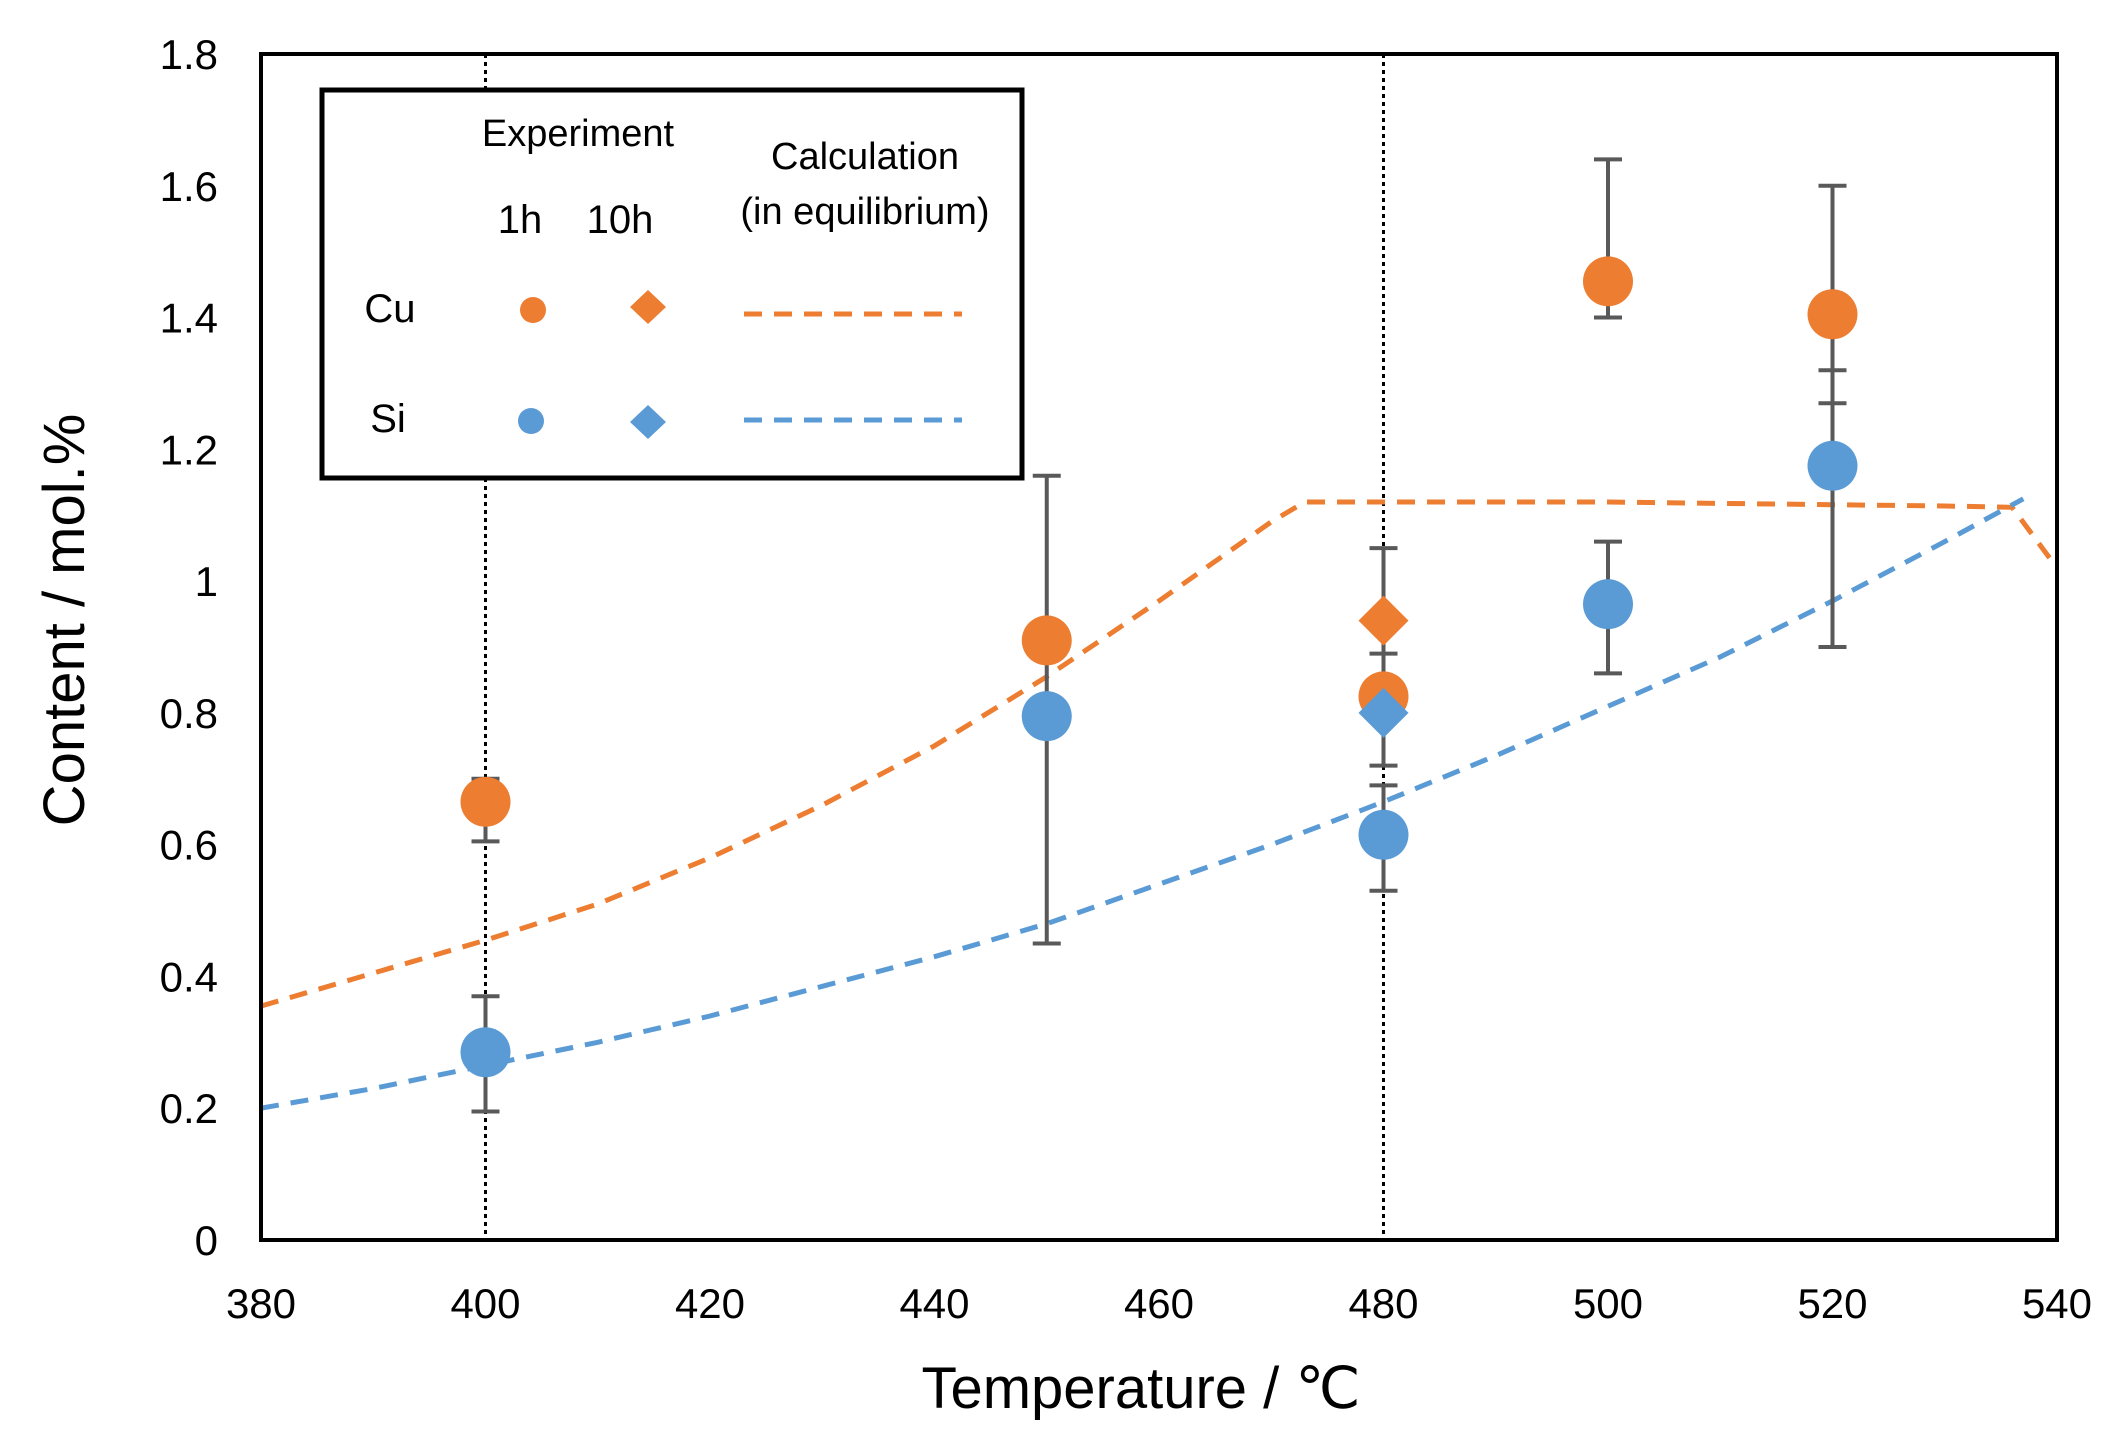 This screenshot has width=2114, height=1452. What do you see at coordinates (864, 212) in the screenshot?
I see `legend-calculation-subheader: (in equilibrium)` at bounding box center [864, 212].